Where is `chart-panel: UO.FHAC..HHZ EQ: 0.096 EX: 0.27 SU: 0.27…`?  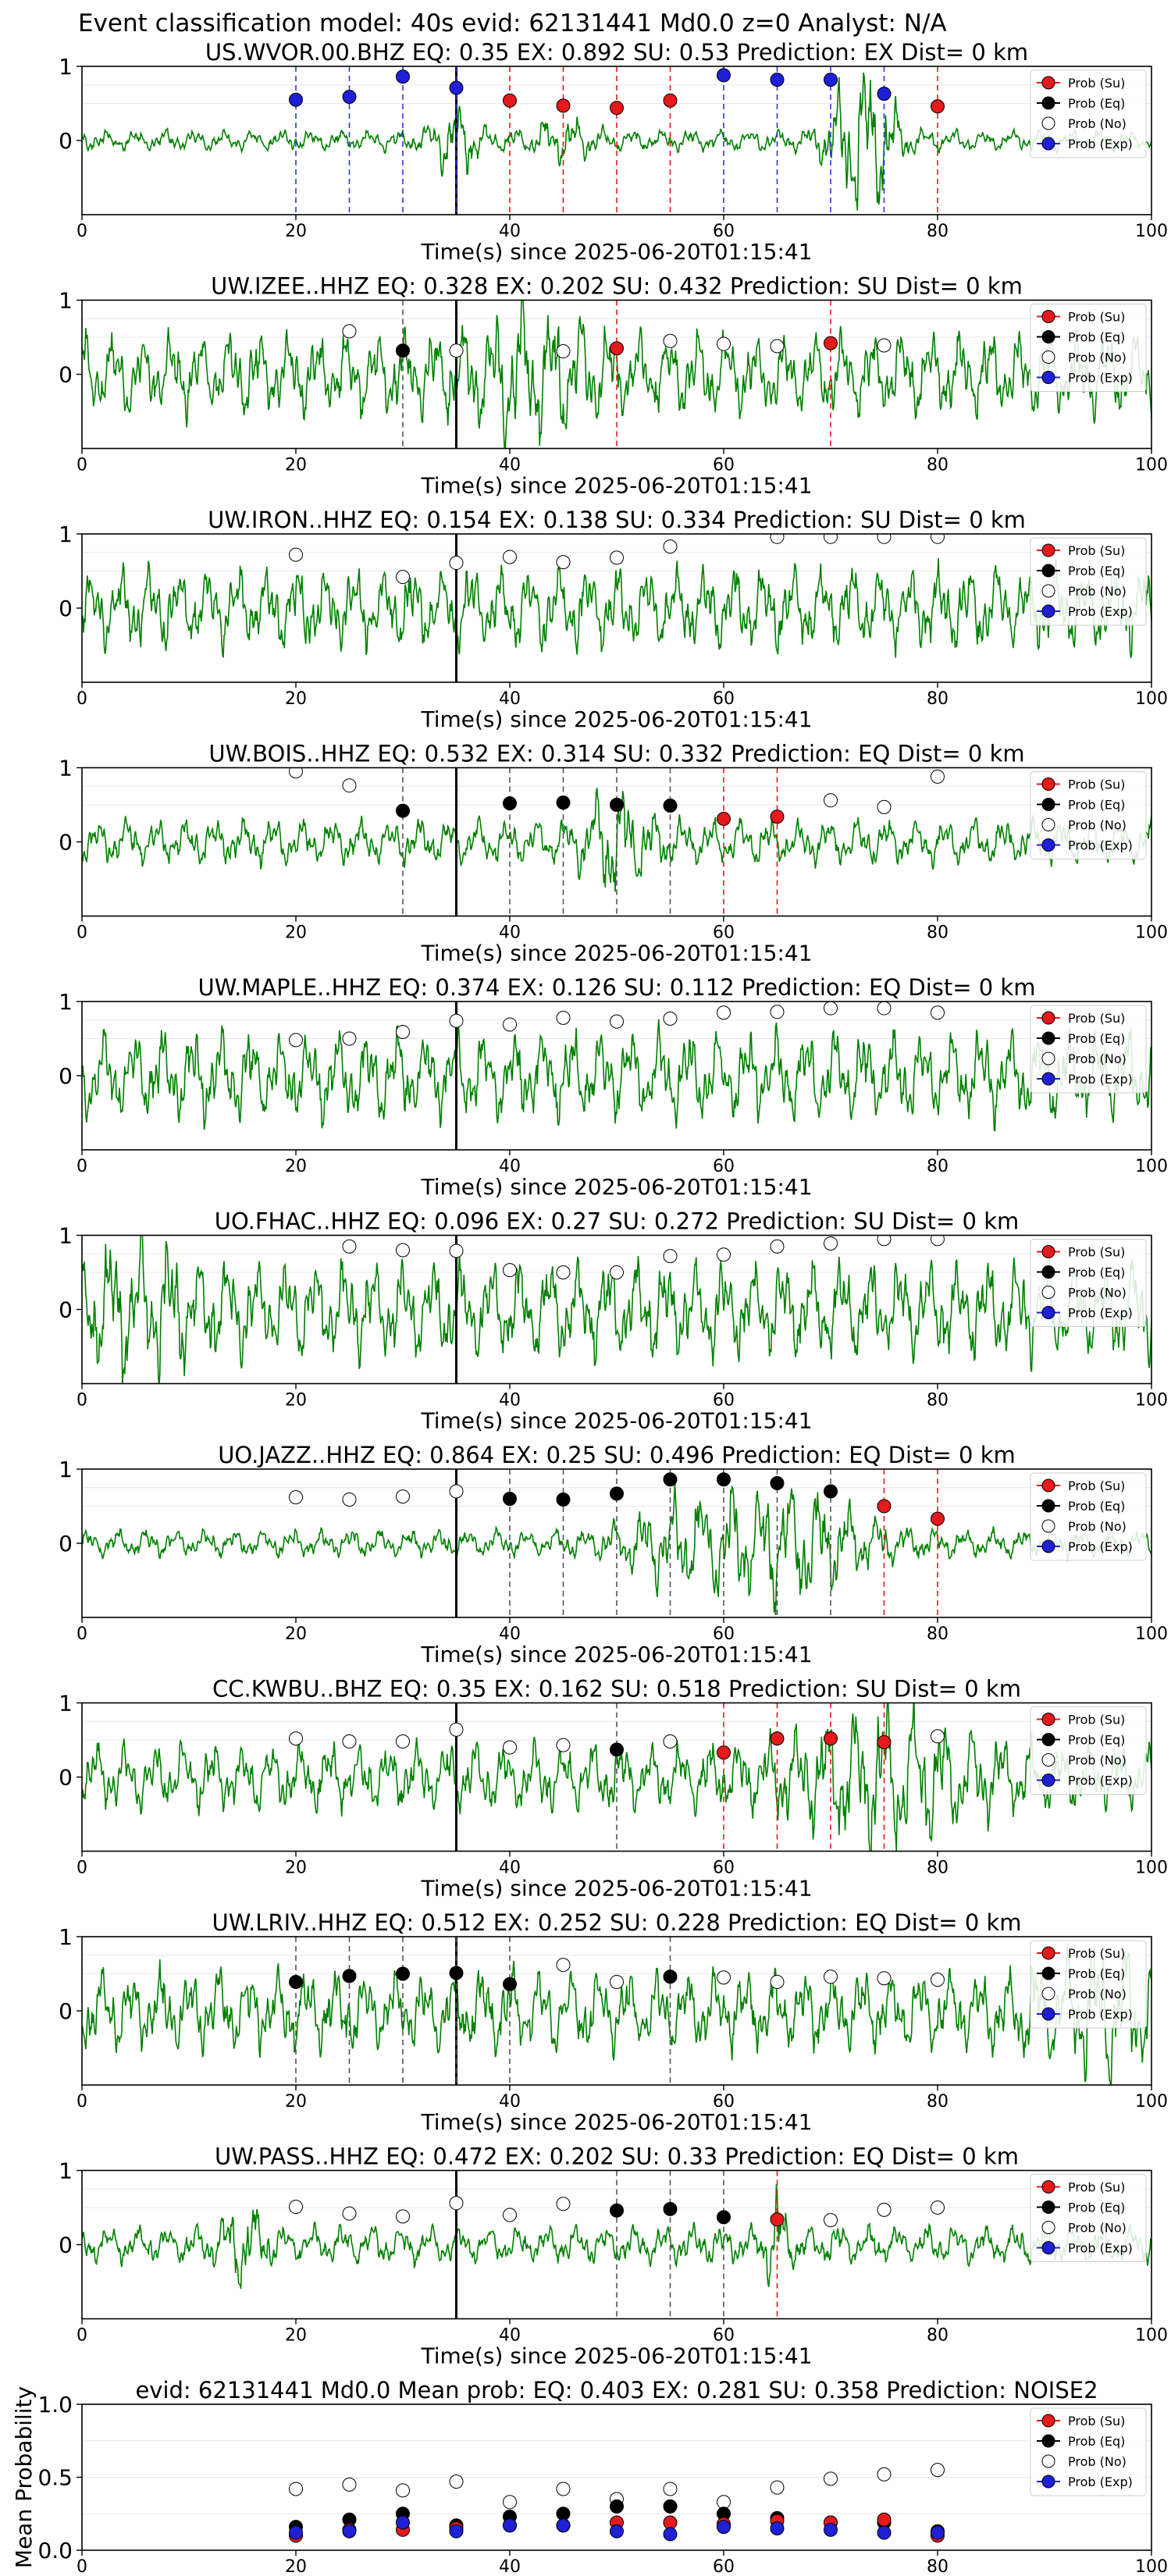 chart-panel: UO.FHAC..HHZ EQ: 0.096 EX: 0.27 SU: 0.27… is located at coordinates (613, 1321).